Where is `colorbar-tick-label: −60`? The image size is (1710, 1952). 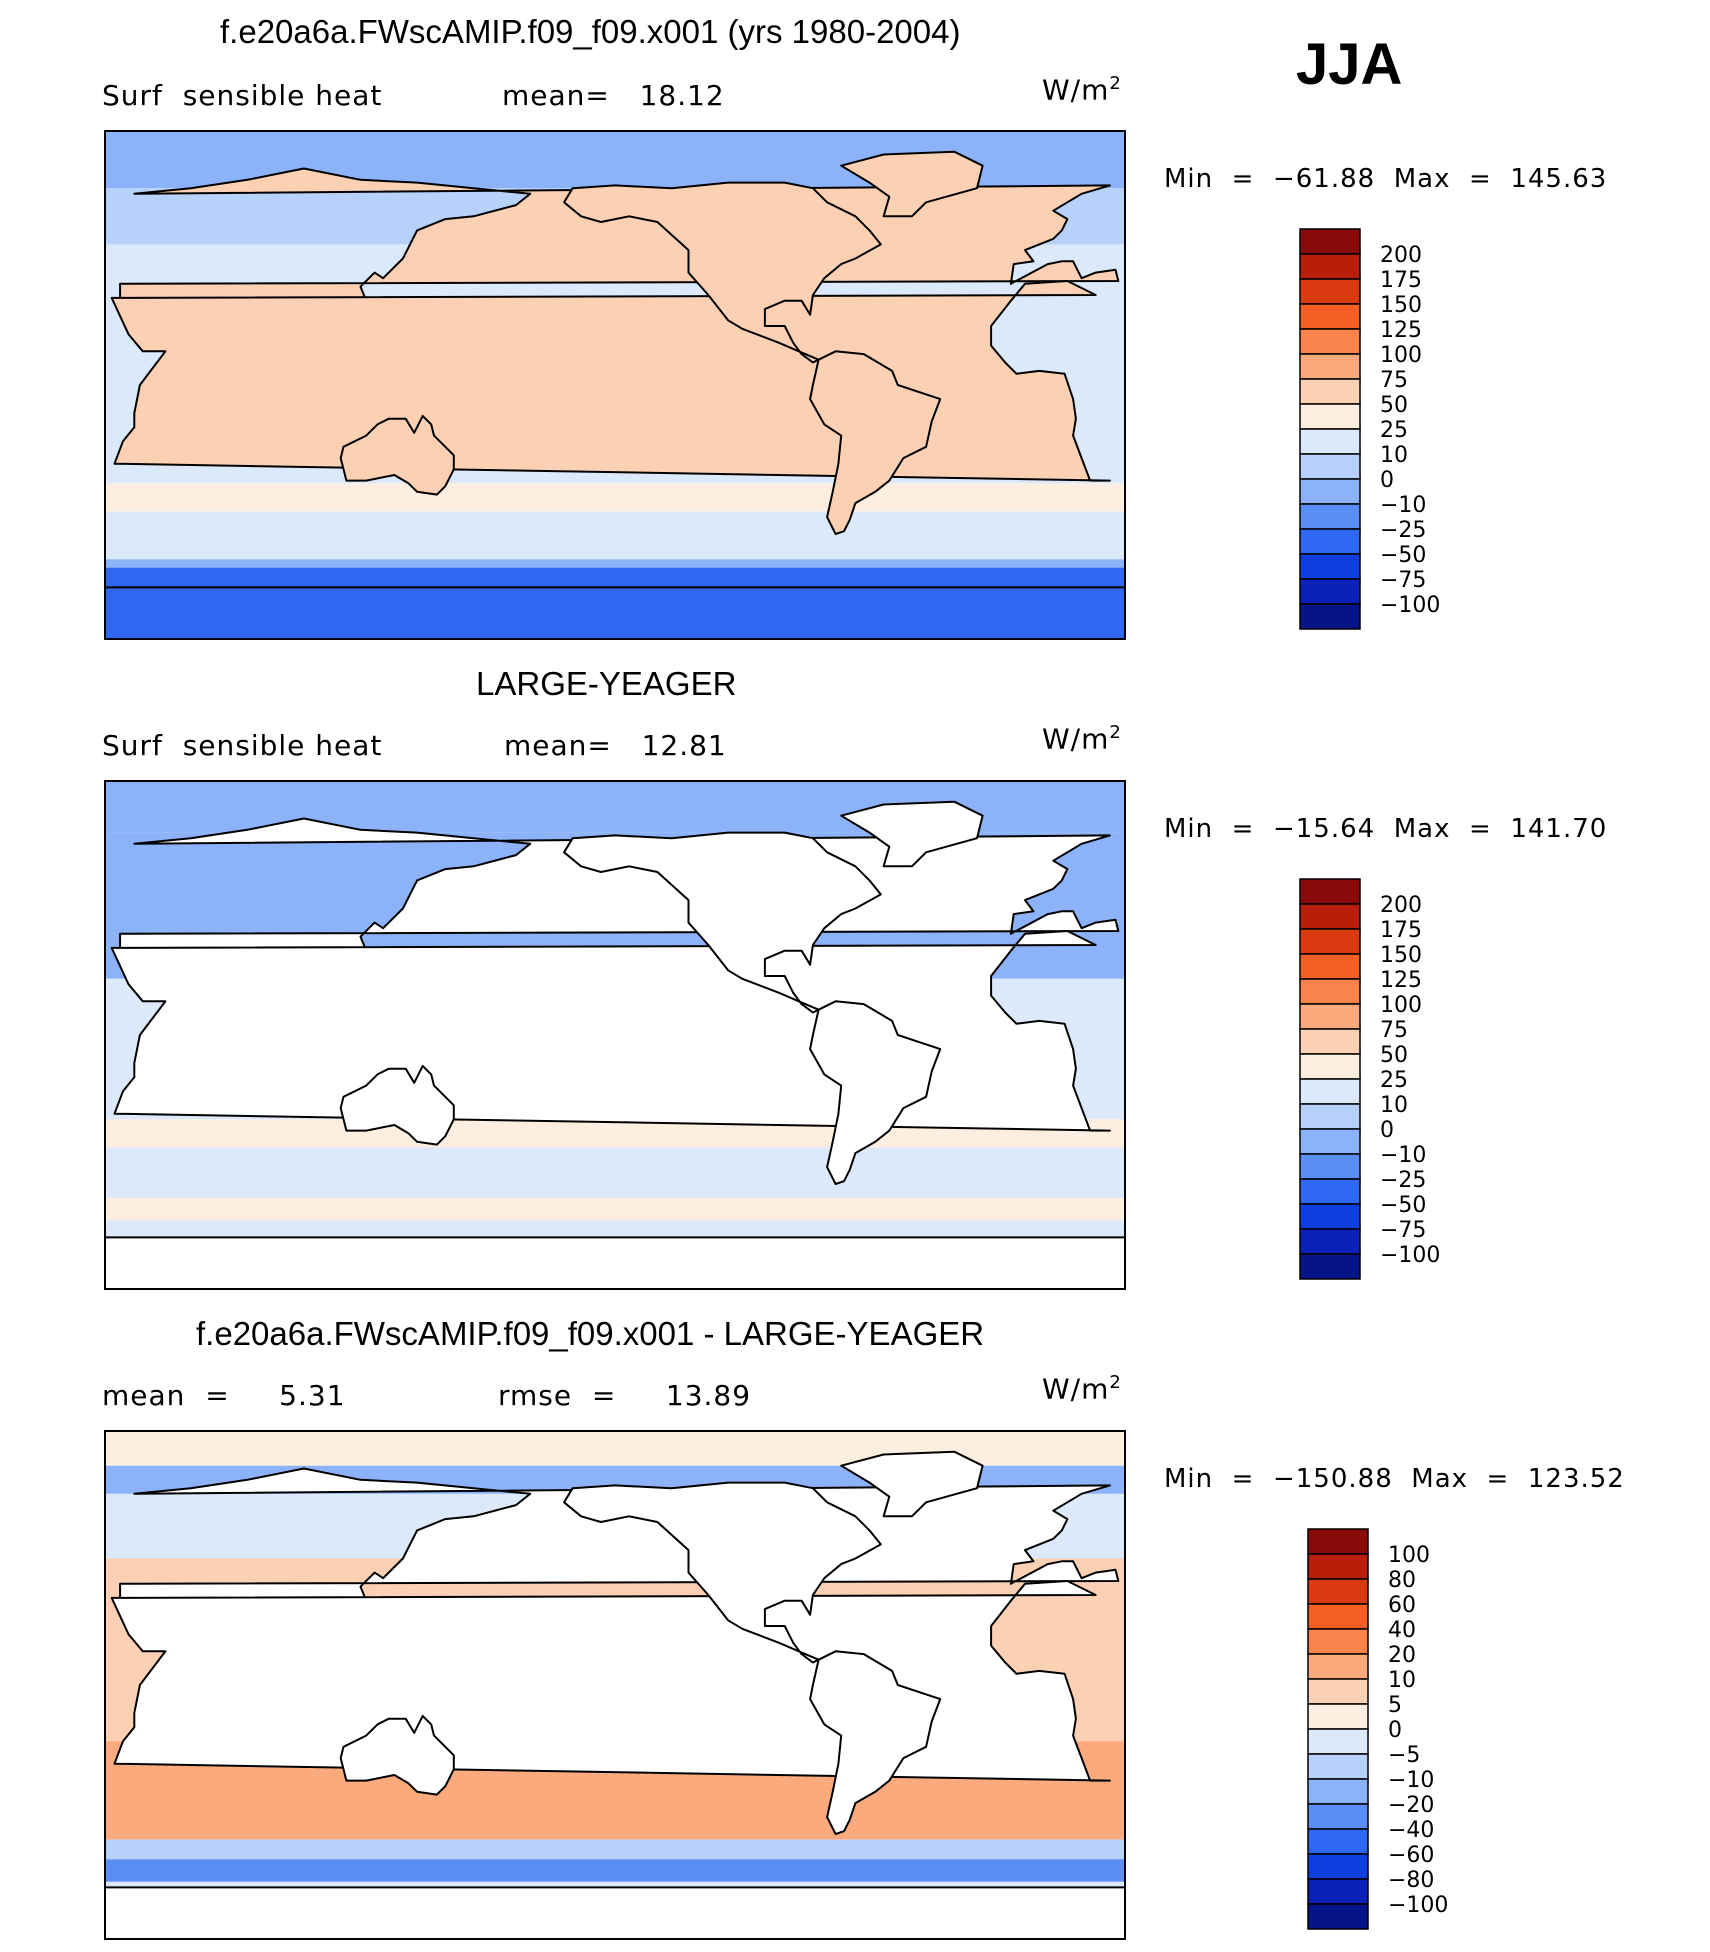
colorbar-tick-label: −60 is located at coordinates (1411, 1855).